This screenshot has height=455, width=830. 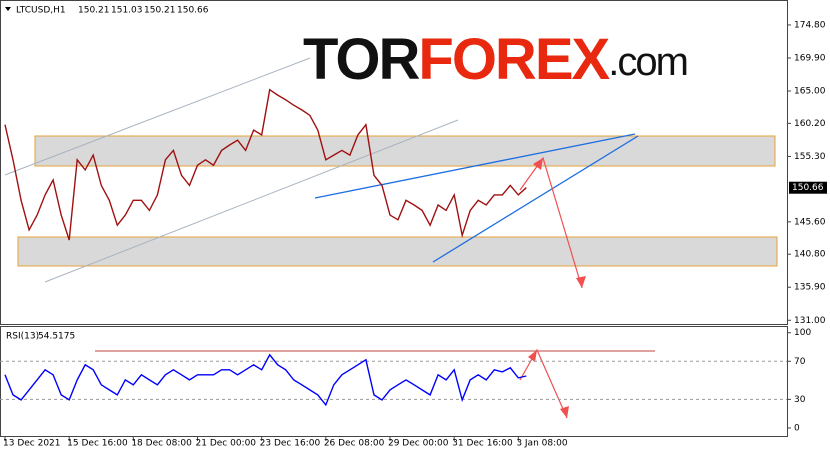 I want to click on x-tick-label: 3 Jan 08:00, so click(x=542, y=444).